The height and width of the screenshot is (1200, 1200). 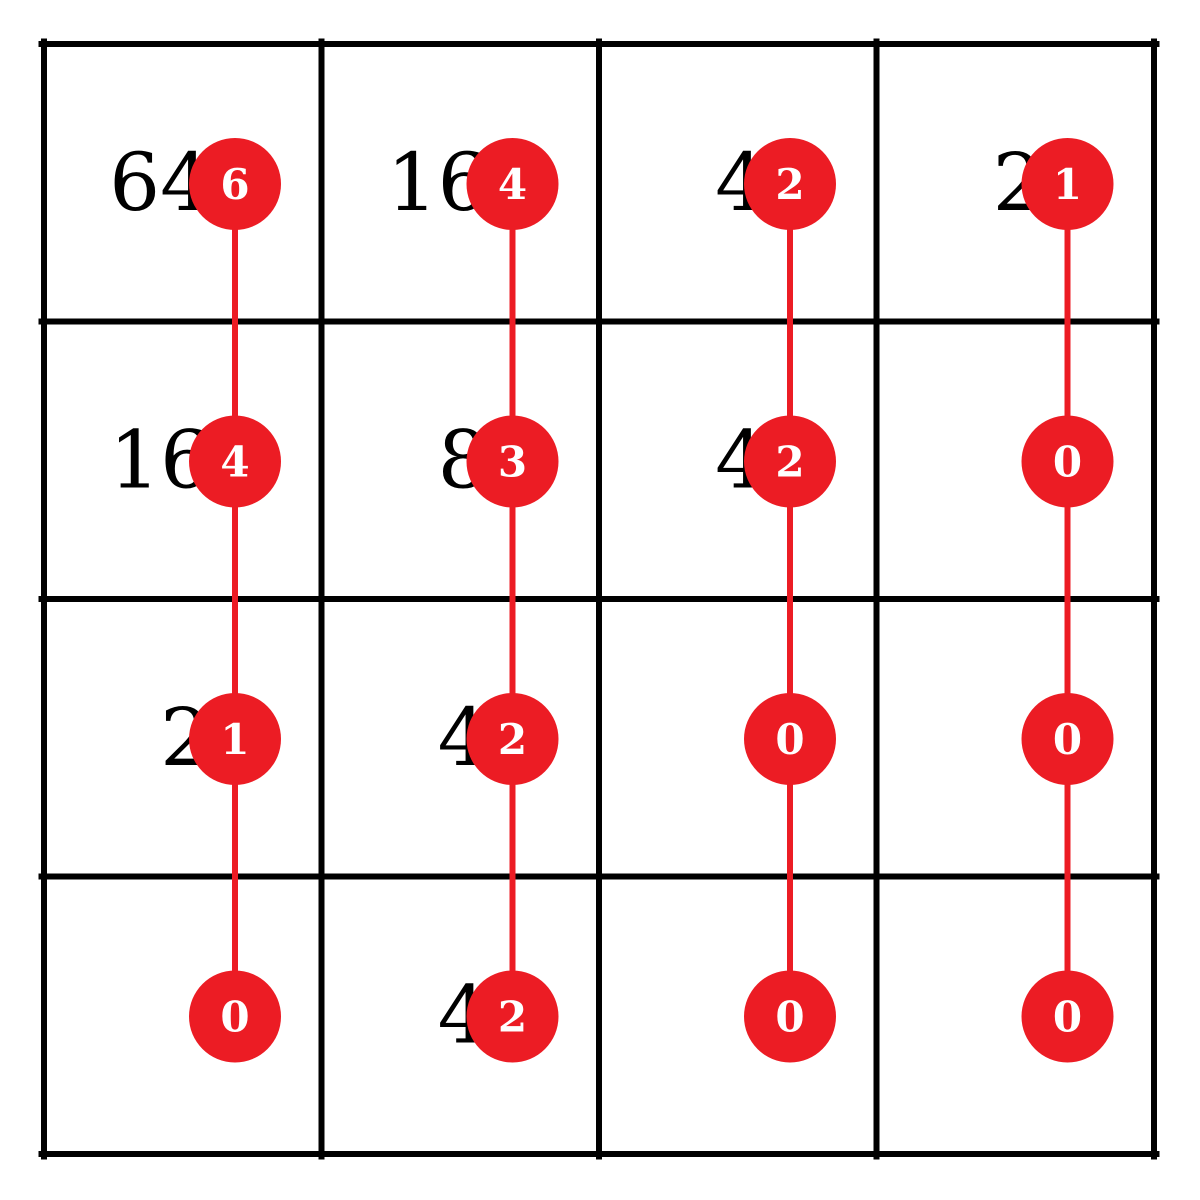 I want to click on exponent-label: 6, so click(x=234, y=184).